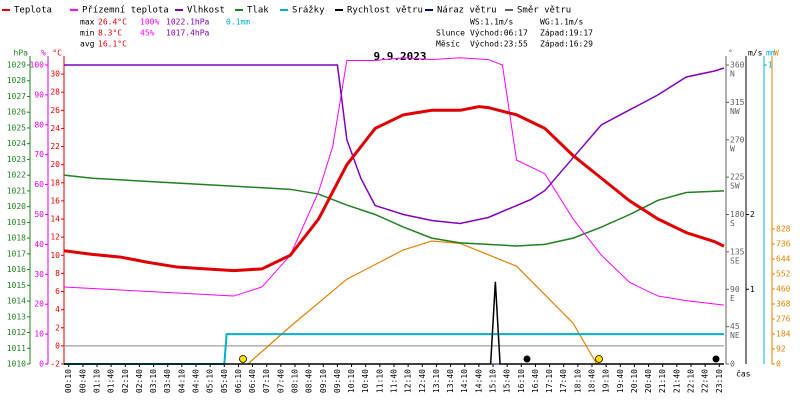 This screenshot has width=800, height=400. Describe the element at coordinates (735, 111) in the screenshot. I see `compass-label: NW` at that location.